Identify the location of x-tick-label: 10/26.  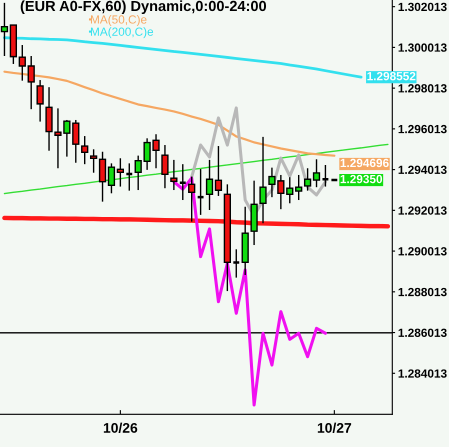
(121, 427).